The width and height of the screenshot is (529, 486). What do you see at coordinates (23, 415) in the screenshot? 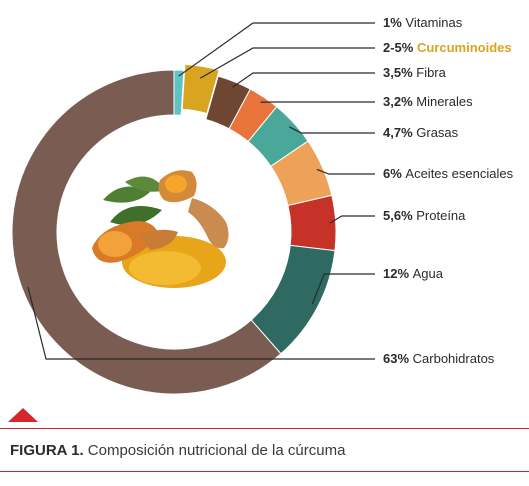
I see `triangle-marker-icon` at bounding box center [23, 415].